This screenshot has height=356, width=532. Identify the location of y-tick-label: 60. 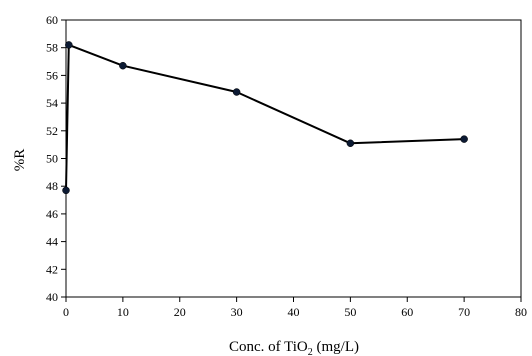
(52, 20).